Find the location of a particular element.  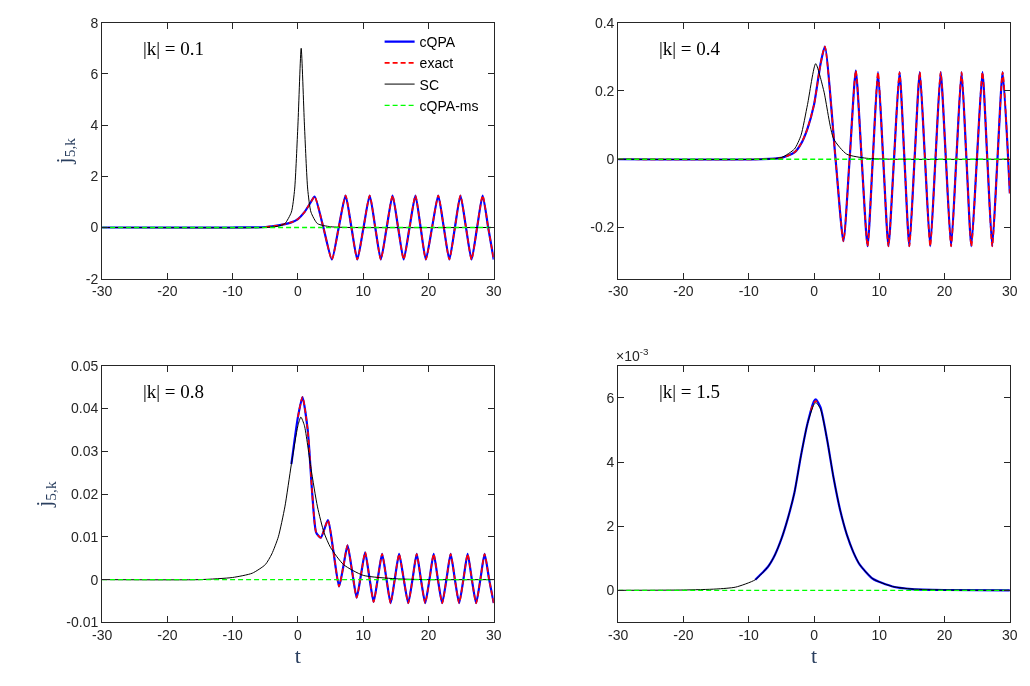

text: ×10$^{-3}$ is located at coordinates (633, 355).